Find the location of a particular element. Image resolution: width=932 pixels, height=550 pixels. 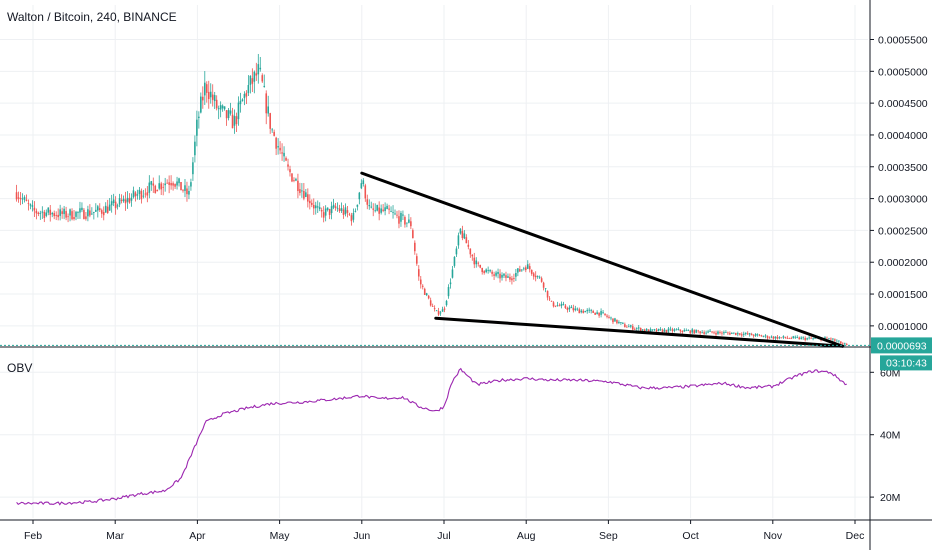

time-tick-label: Mar is located at coordinates (115, 536).